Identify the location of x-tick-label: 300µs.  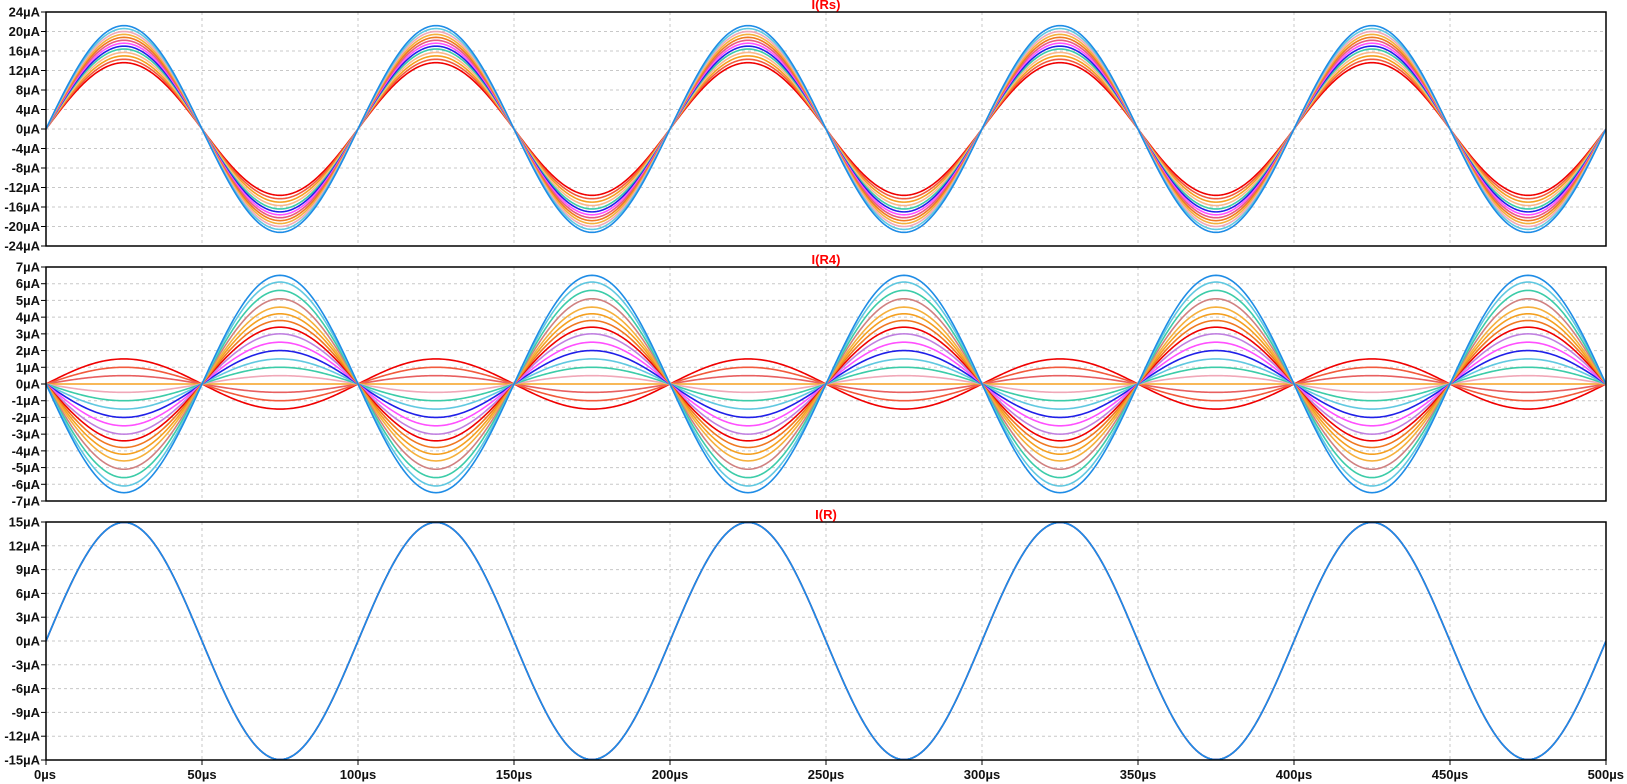
(982, 774).